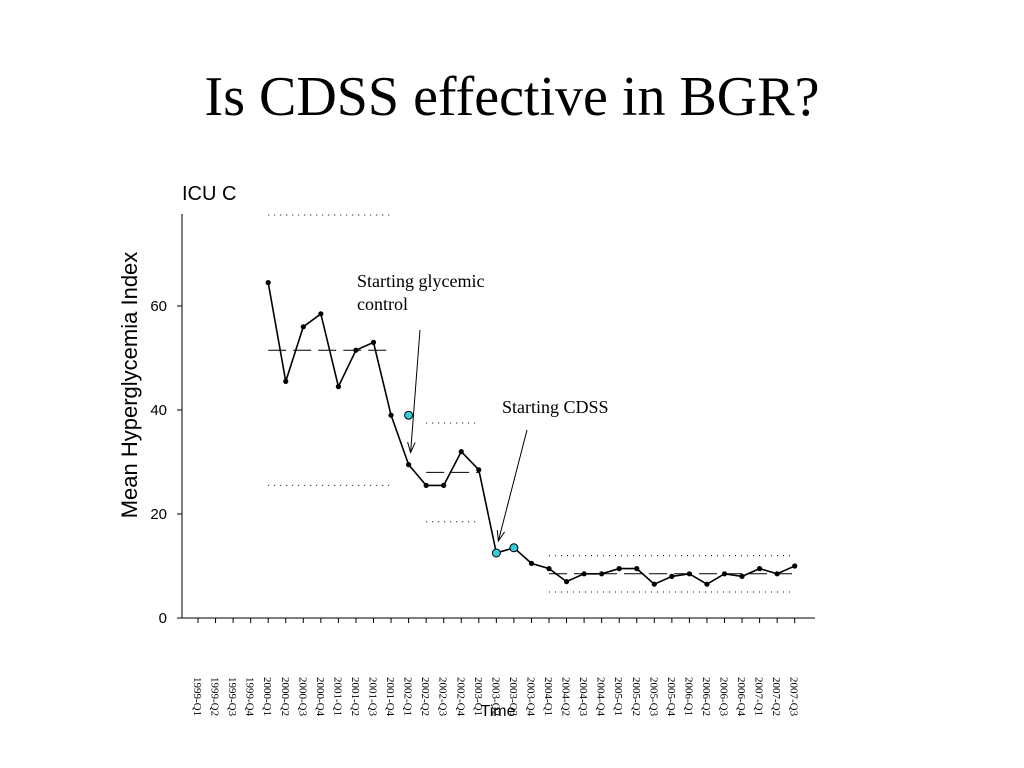  I want to click on x-tick-label: 2000-Q4, so click(320, 697).